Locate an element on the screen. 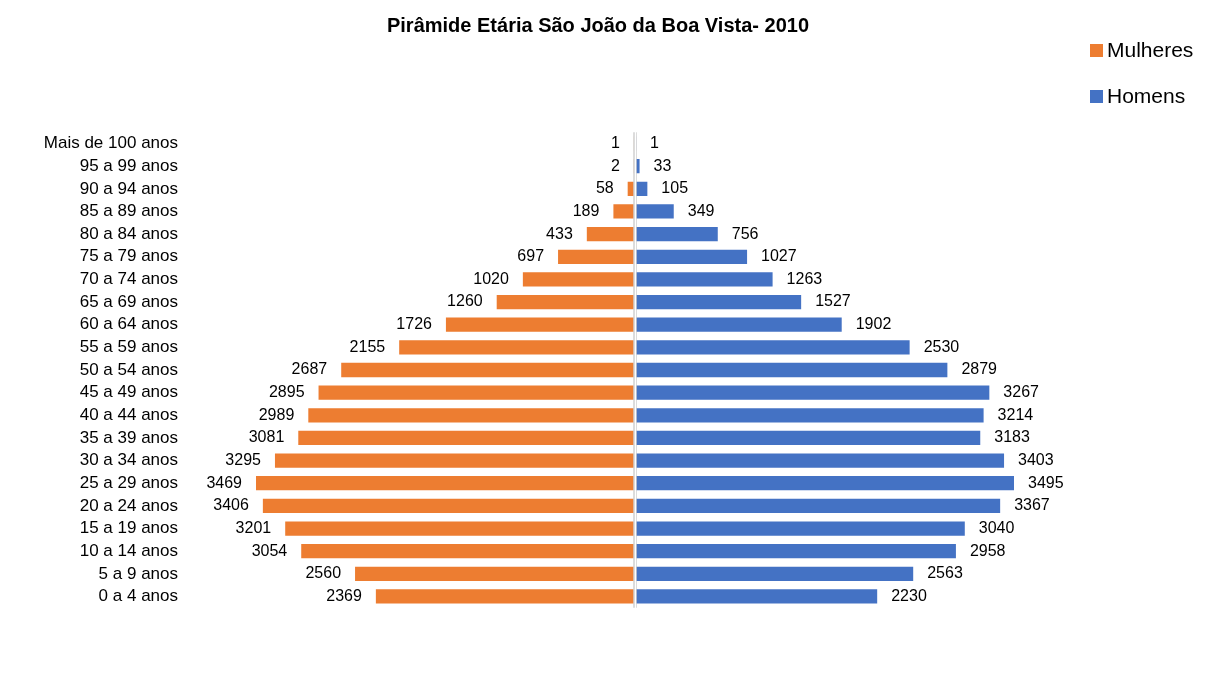 The height and width of the screenshot is (691, 1209). data-label: 697 is located at coordinates (531, 256).